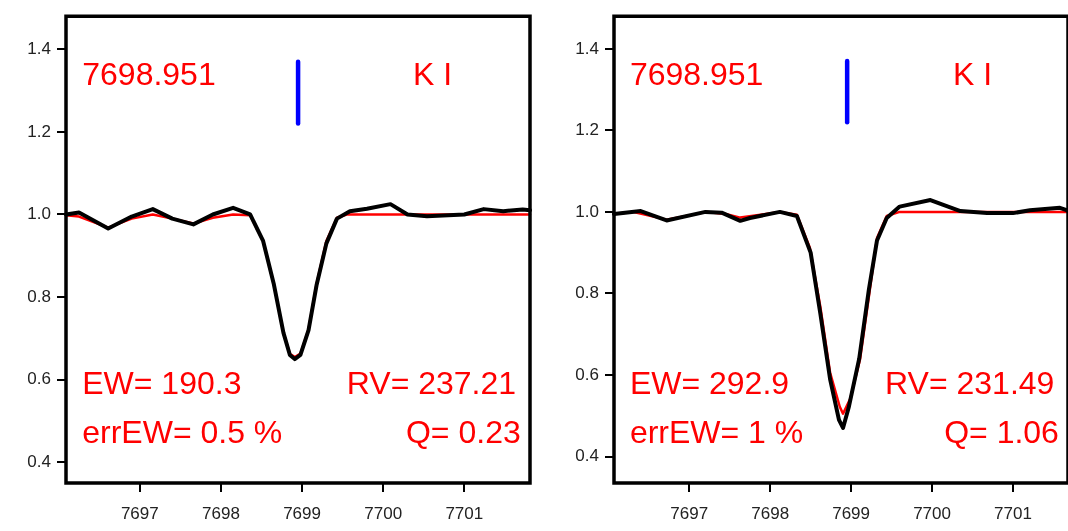 Image resolution: width=1068 pixels, height=531 pixels. I want to click on annotation: RV= 237.21, so click(431, 382).